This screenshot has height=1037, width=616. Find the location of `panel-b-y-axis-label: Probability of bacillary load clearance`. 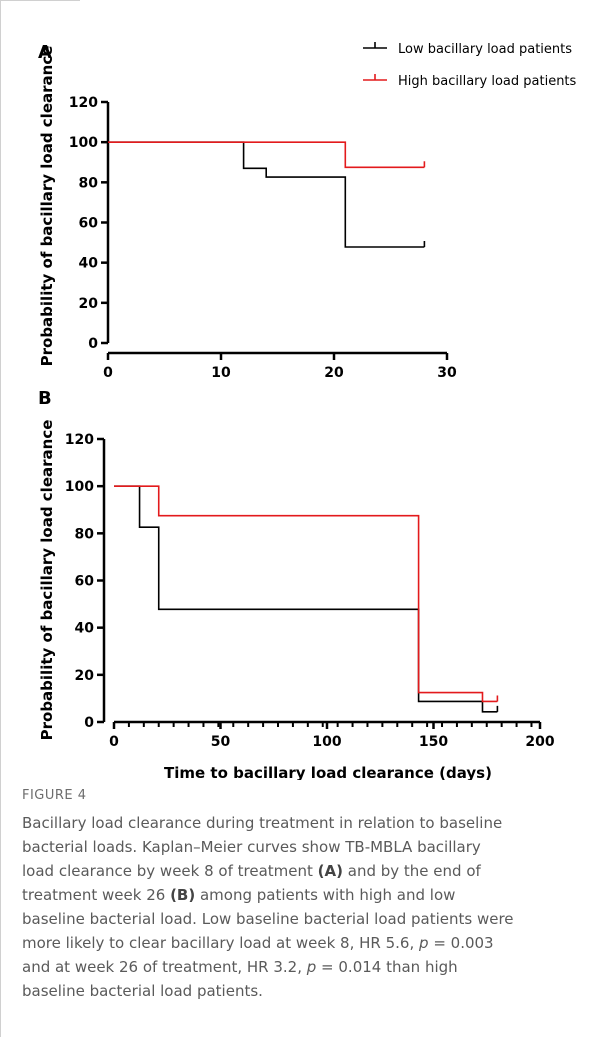

panel-b-y-axis-label: Probability of bacillary load clearance is located at coordinates (47, 580).